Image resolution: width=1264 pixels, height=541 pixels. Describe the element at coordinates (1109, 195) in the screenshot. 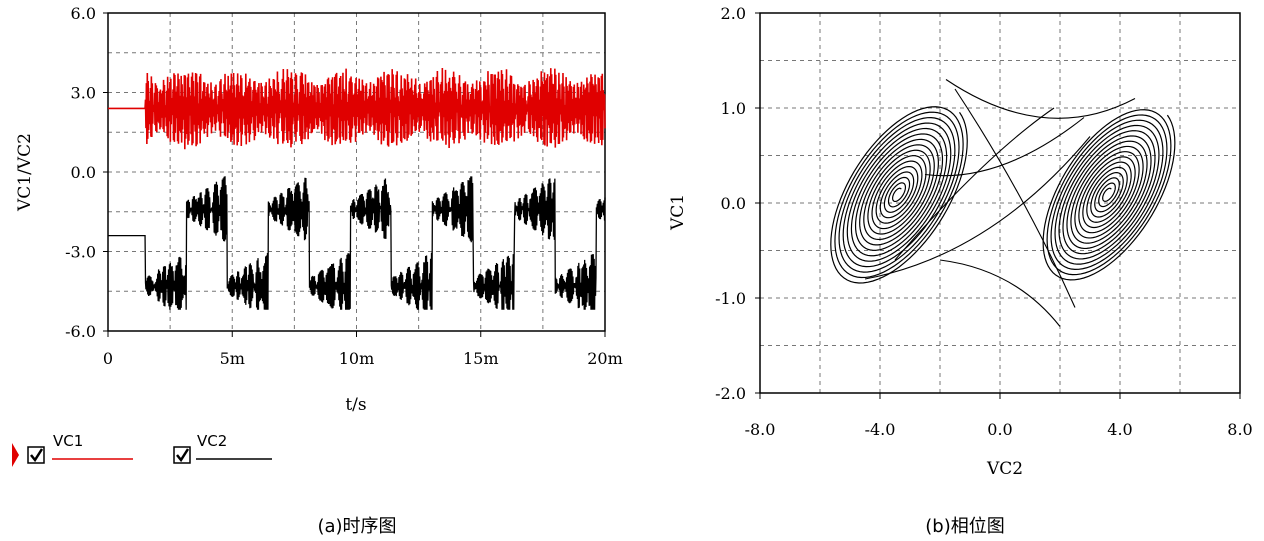

I see `attractor-right-scroll` at that location.